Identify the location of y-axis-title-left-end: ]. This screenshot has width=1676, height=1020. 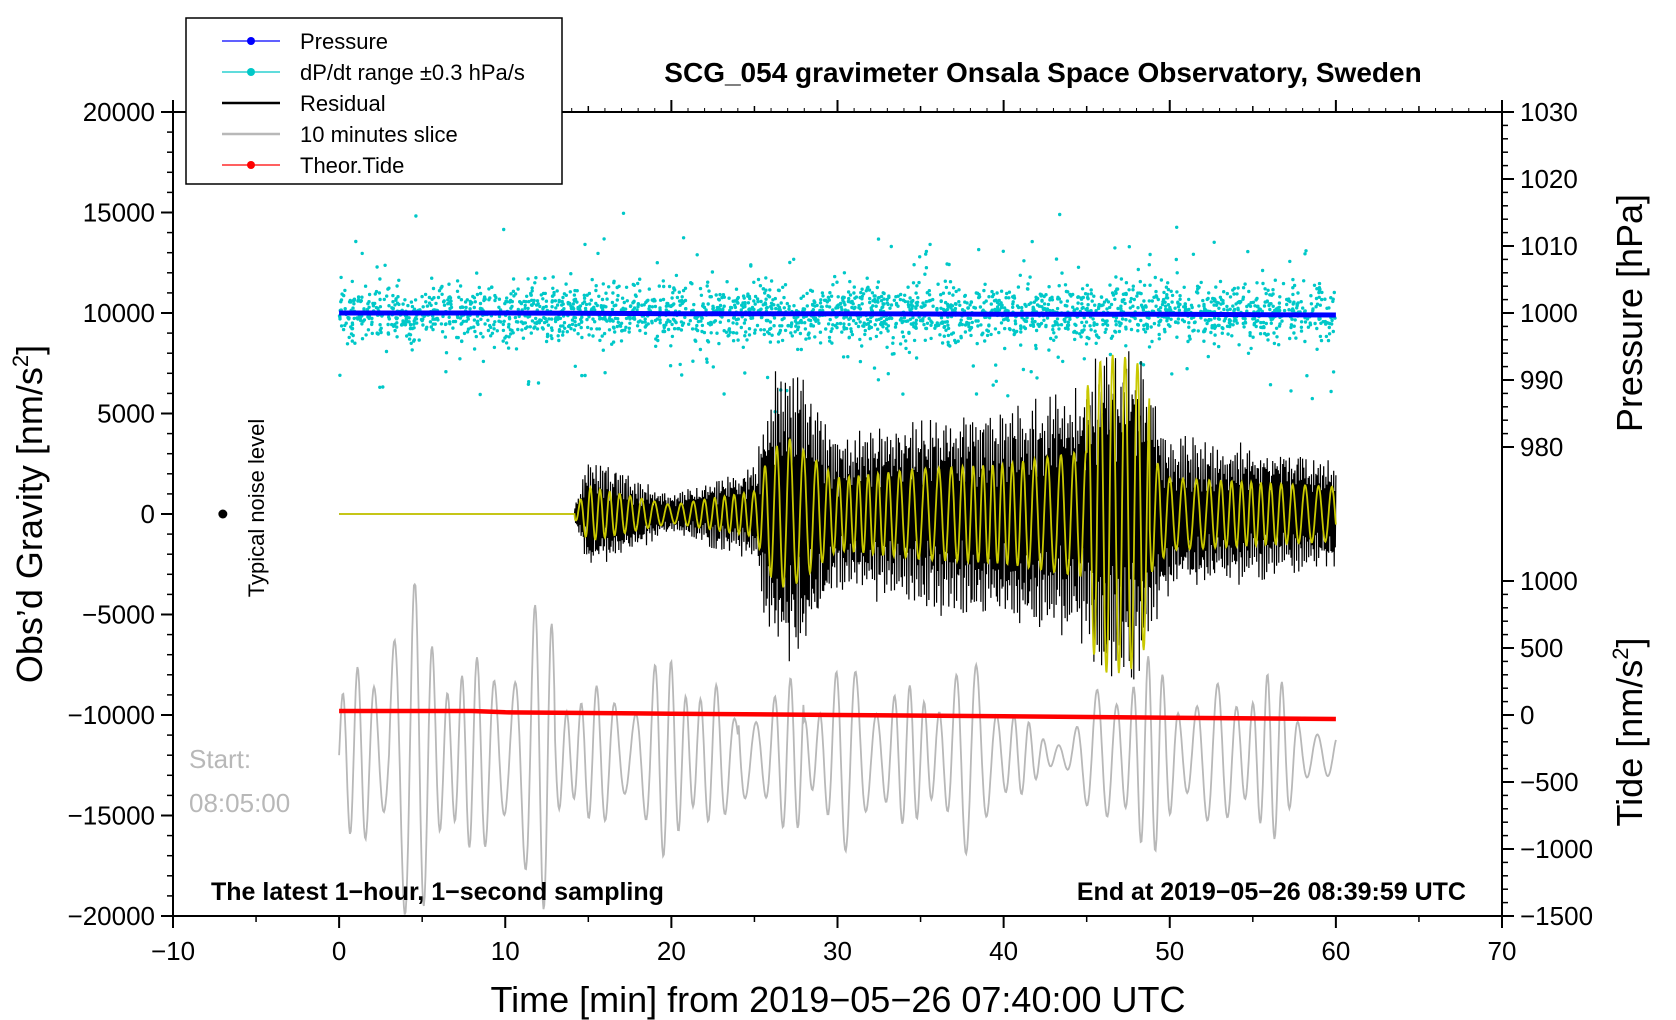
(29, 350).